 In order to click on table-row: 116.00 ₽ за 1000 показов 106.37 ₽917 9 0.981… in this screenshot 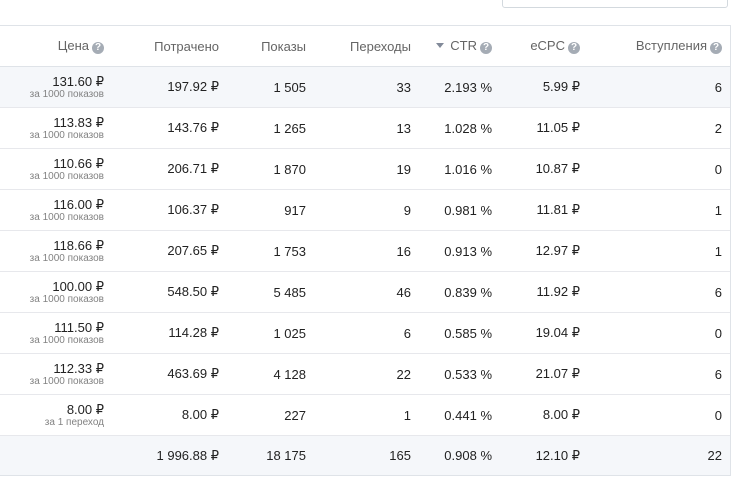, I will do `click(365, 210)`.